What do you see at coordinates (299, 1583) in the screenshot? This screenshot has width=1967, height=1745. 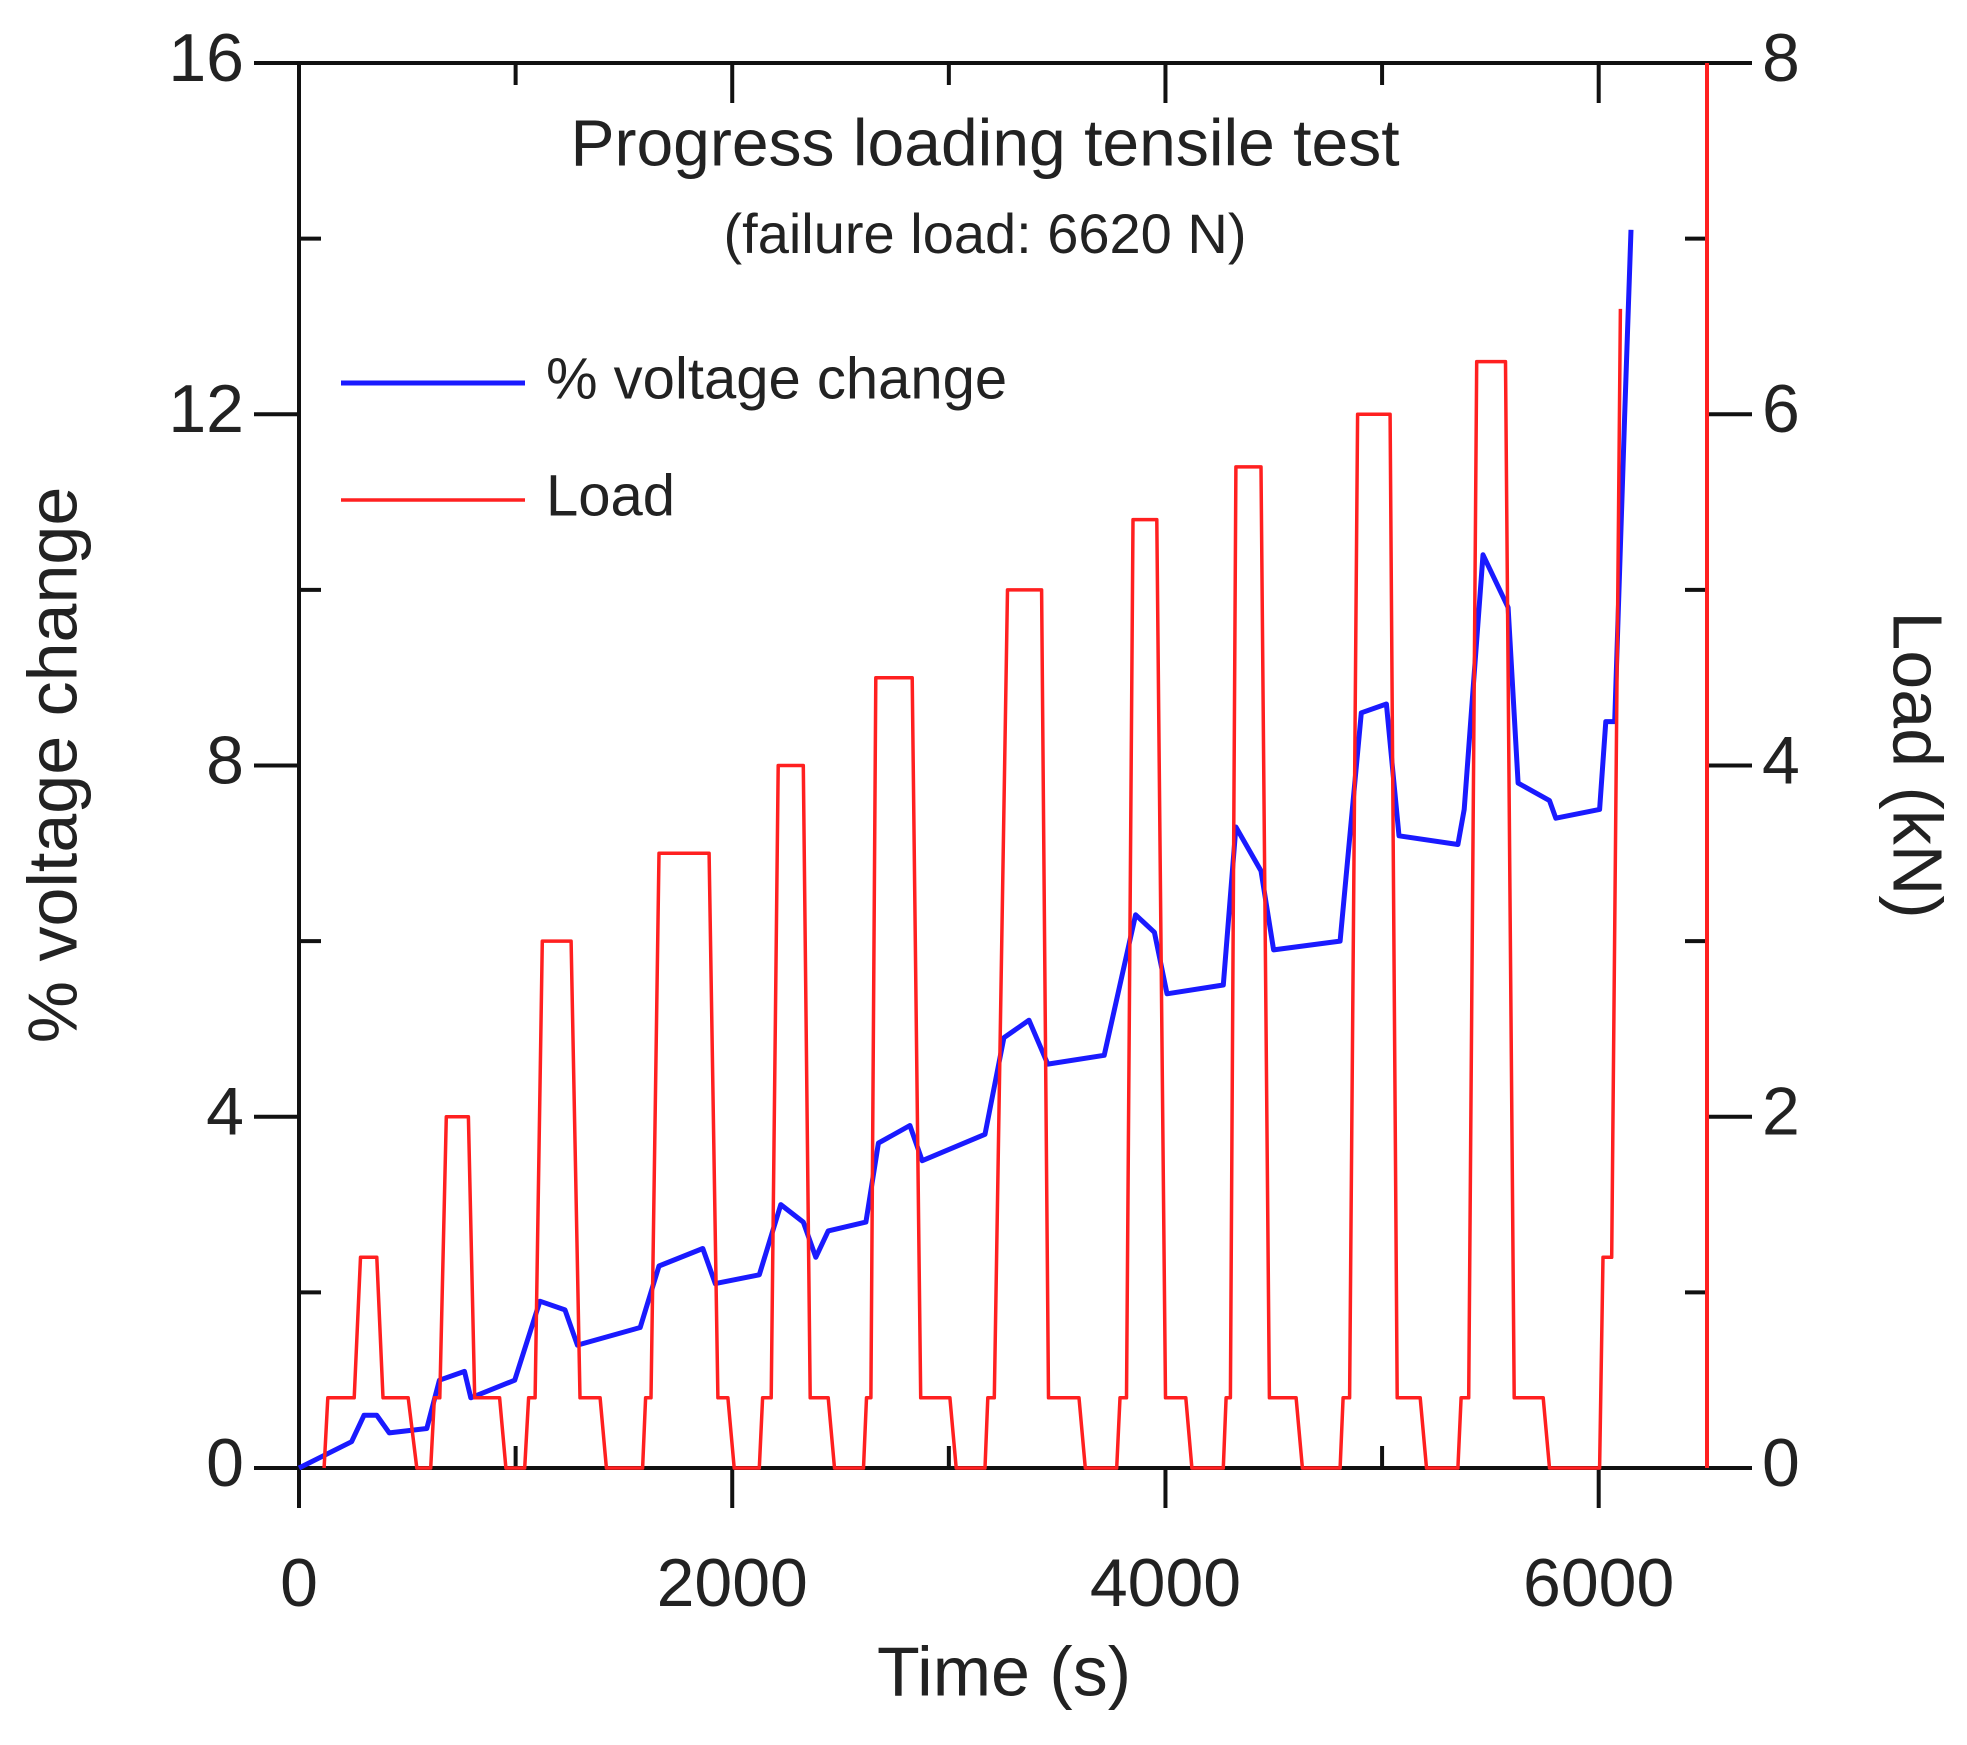 I see `x-tick-label: 0` at bounding box center [299, 1583].